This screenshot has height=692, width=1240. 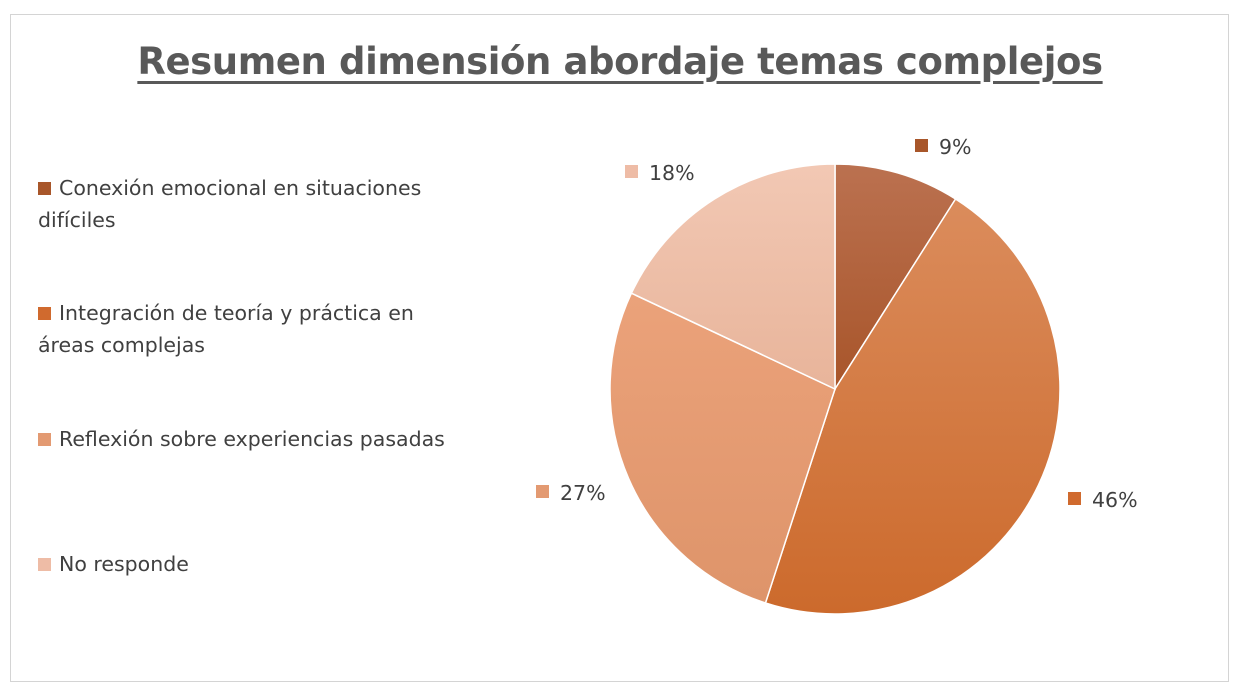 What do you see at coordinates (955, 147) in the screenshot?
I see `label-conexion: 9%` at bounding box center [955, 147].